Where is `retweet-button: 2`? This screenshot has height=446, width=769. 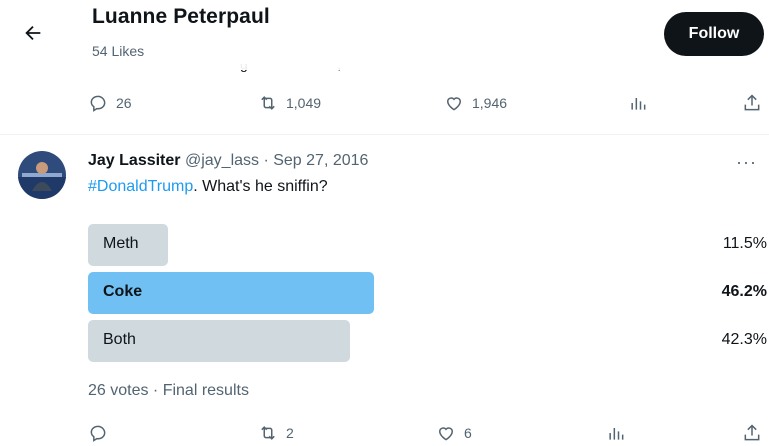
retweet-button: 2 is located at coordinates (276, 433).